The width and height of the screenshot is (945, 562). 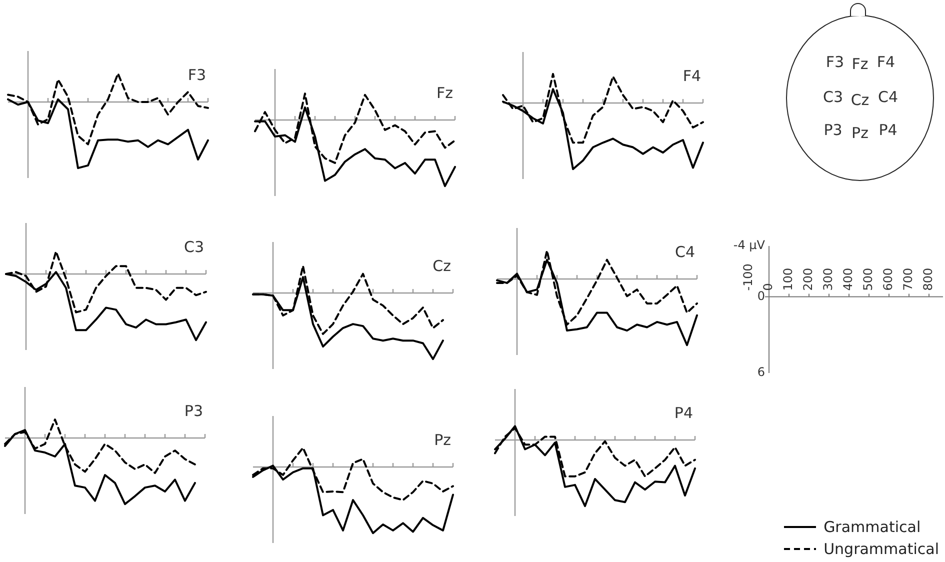 What do you see at coordinates (748, 277) in the screenshot?
I see `x-tick-label: -100` at bounding box center [748, 277].